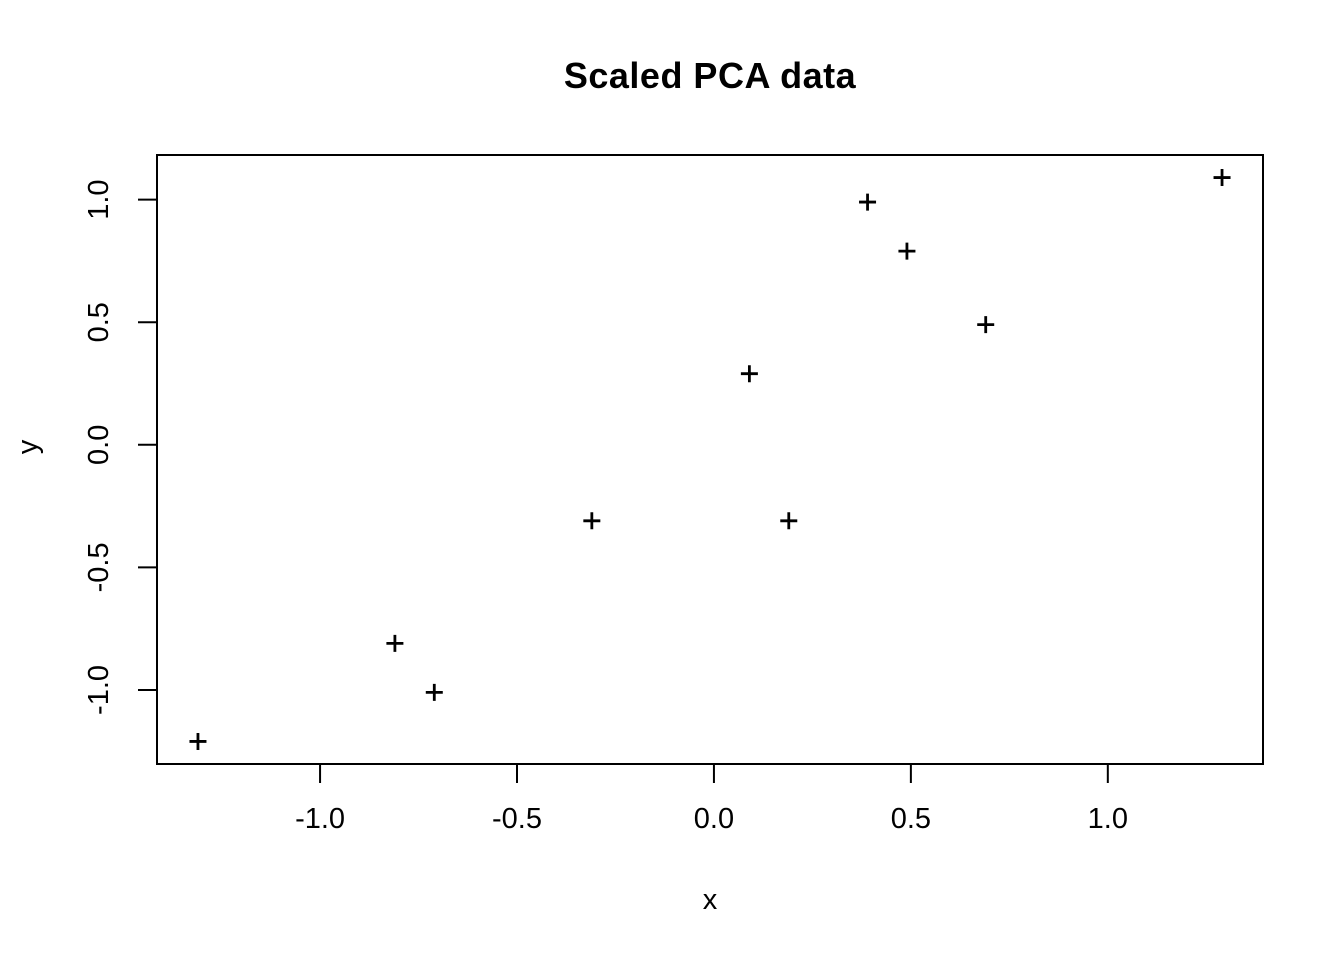 This screenshot has width=1344, height=960. I want to click on chart-title: Scaled PCA data, so click(710, 75).